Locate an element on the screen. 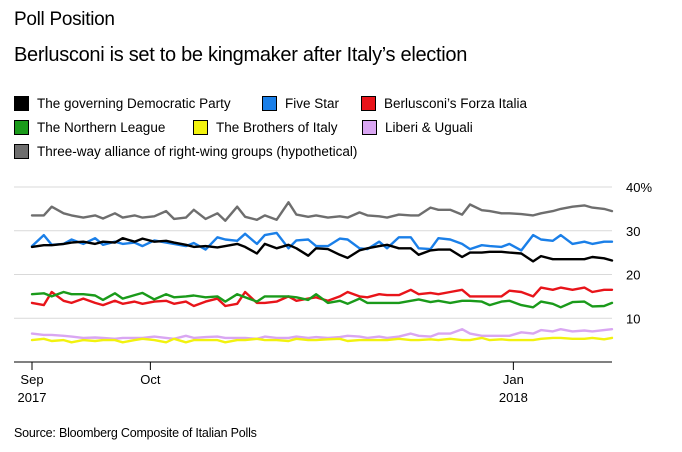 This screenshot has width=682, height=452. legend-item-lega: The Northern League is located at coordinates (89, 127).